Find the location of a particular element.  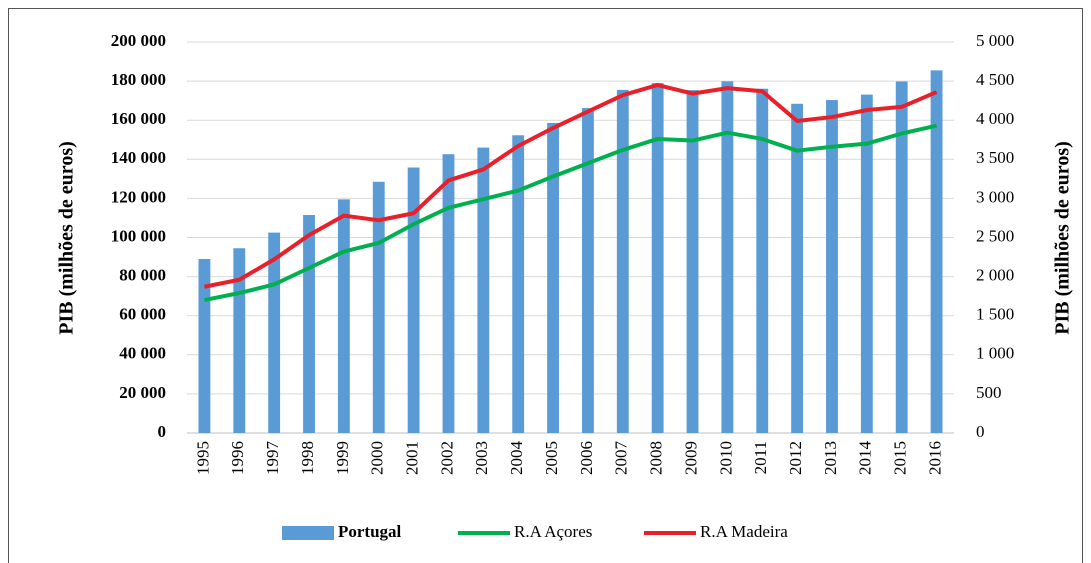

x-tick-label: 1995 is located at coordinates (202, 458).